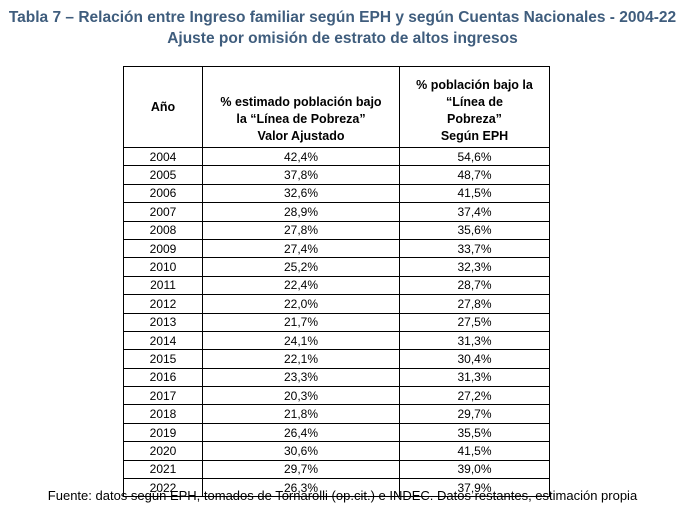  Describe the element at coordinates (301, 119) in the screenshot. I see `header-adjusted-line: la “Línea de Pobreza”` at that location.